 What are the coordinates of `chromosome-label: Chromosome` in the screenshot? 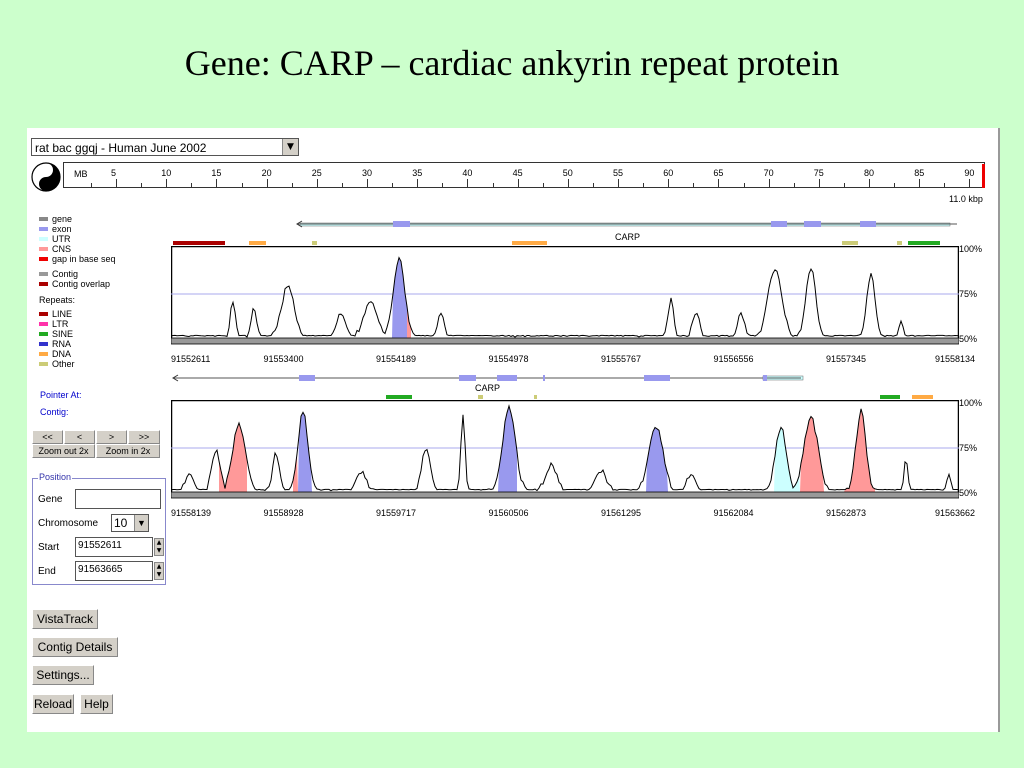 It's located at (68, 523).